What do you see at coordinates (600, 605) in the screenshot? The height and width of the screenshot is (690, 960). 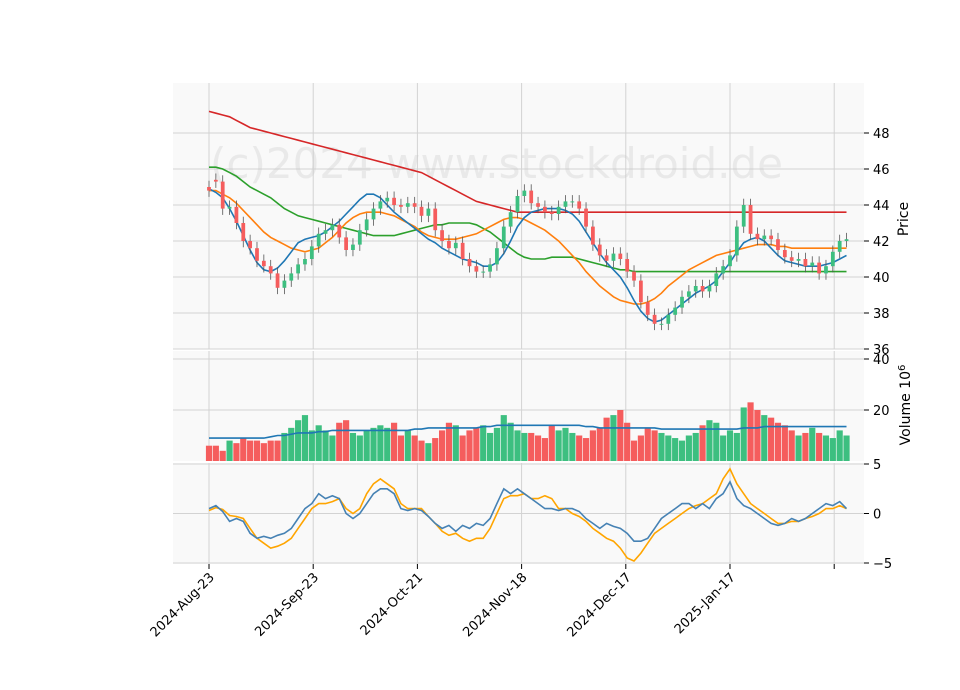 I see `x-tick-label: 2024-Dec-17` at bounding box center [600, 605].